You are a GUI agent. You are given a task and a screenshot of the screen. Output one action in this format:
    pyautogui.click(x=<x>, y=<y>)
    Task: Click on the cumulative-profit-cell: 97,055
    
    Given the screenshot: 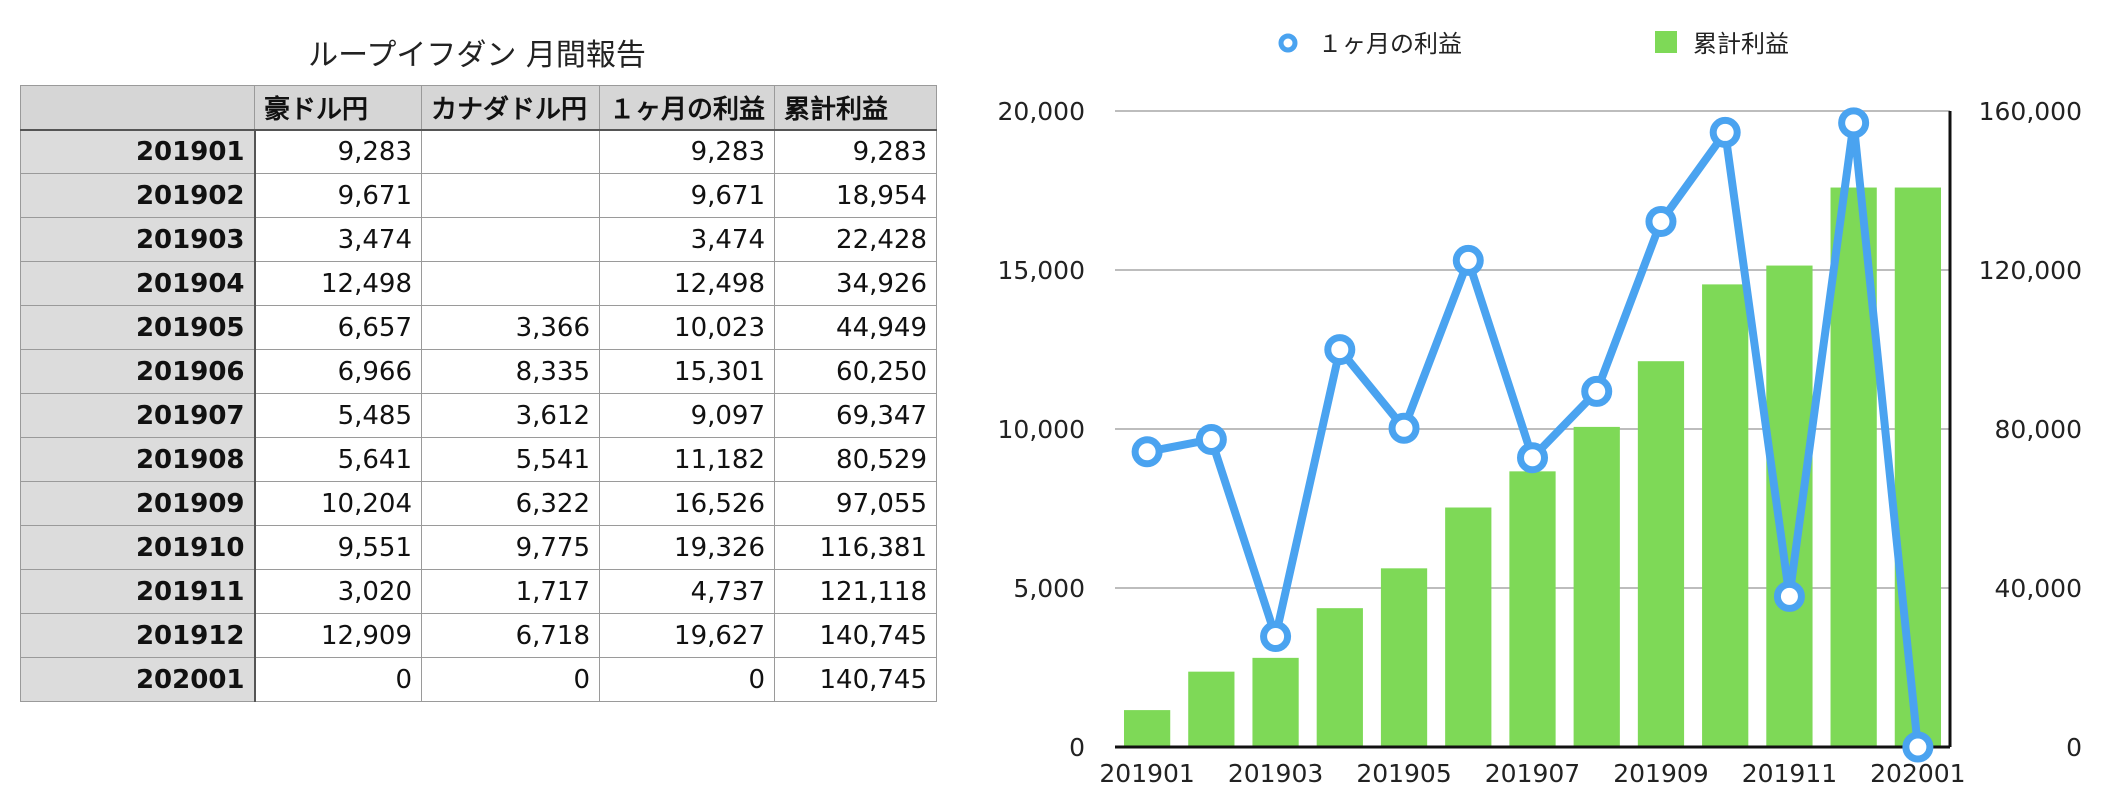 What is the action you would take?
    pyautogui.click(x=856, y=503)
    